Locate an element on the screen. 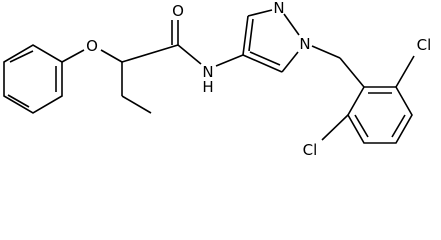 This screenshot has width=441, height=240. phenyl-ring is located at coordinates (33, 79).